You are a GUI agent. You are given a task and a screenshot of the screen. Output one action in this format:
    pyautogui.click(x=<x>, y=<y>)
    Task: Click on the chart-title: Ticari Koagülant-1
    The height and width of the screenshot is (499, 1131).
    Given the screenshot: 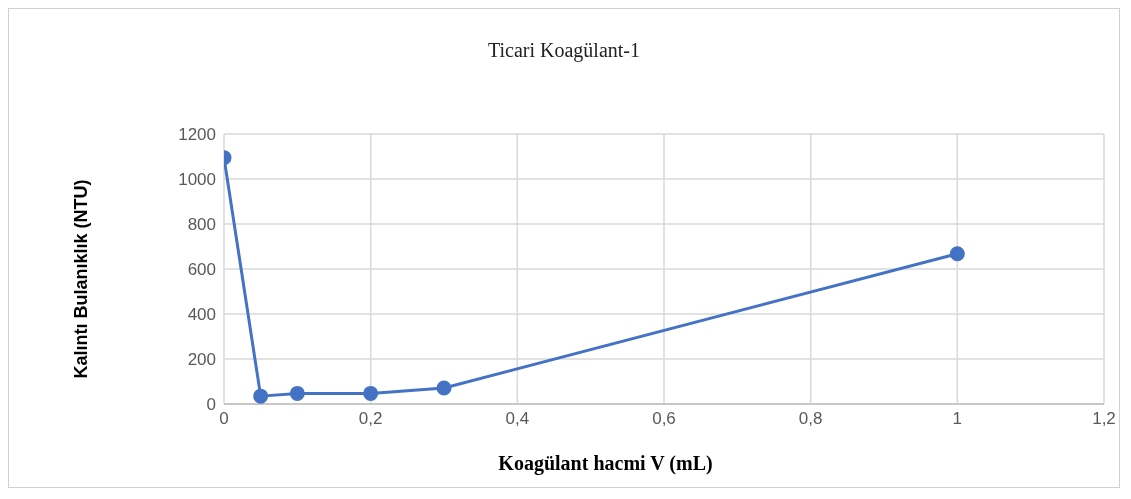 What is the action you would take?
    pyautogui.click(x=564, y=50)
    